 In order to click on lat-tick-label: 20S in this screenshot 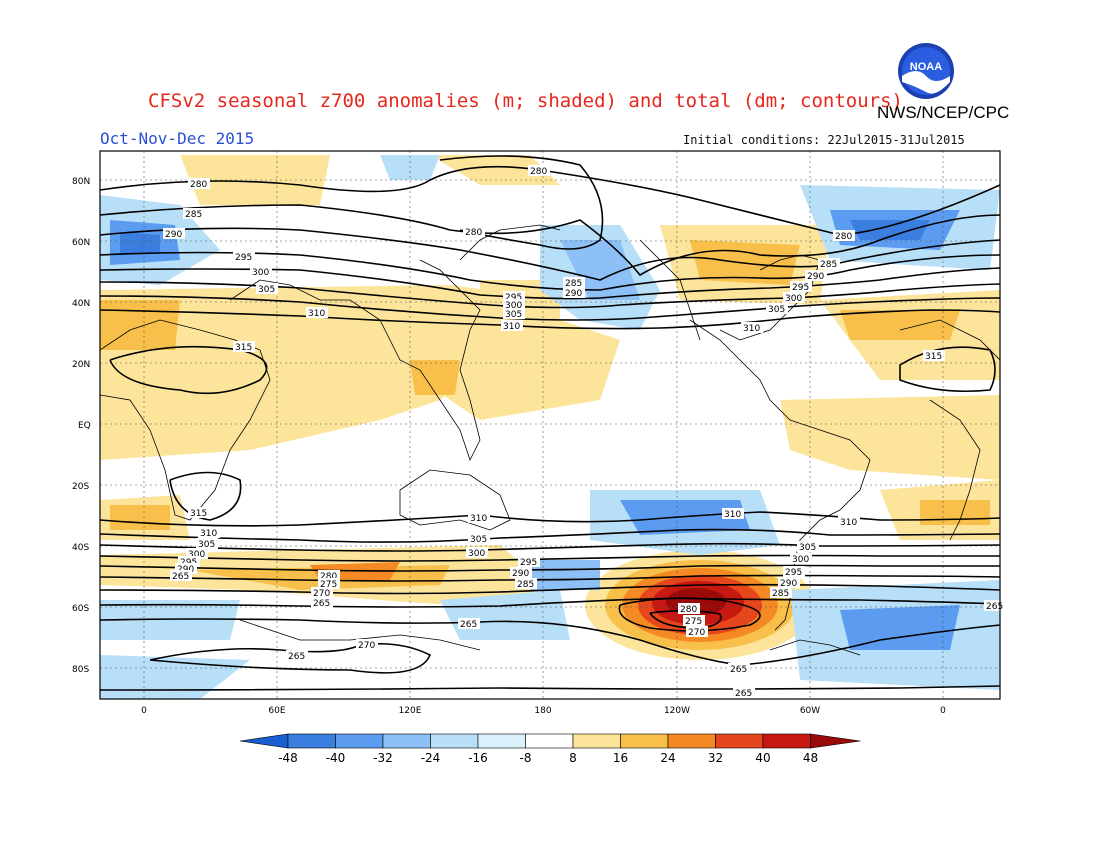, I will do `click(80, 487)`.